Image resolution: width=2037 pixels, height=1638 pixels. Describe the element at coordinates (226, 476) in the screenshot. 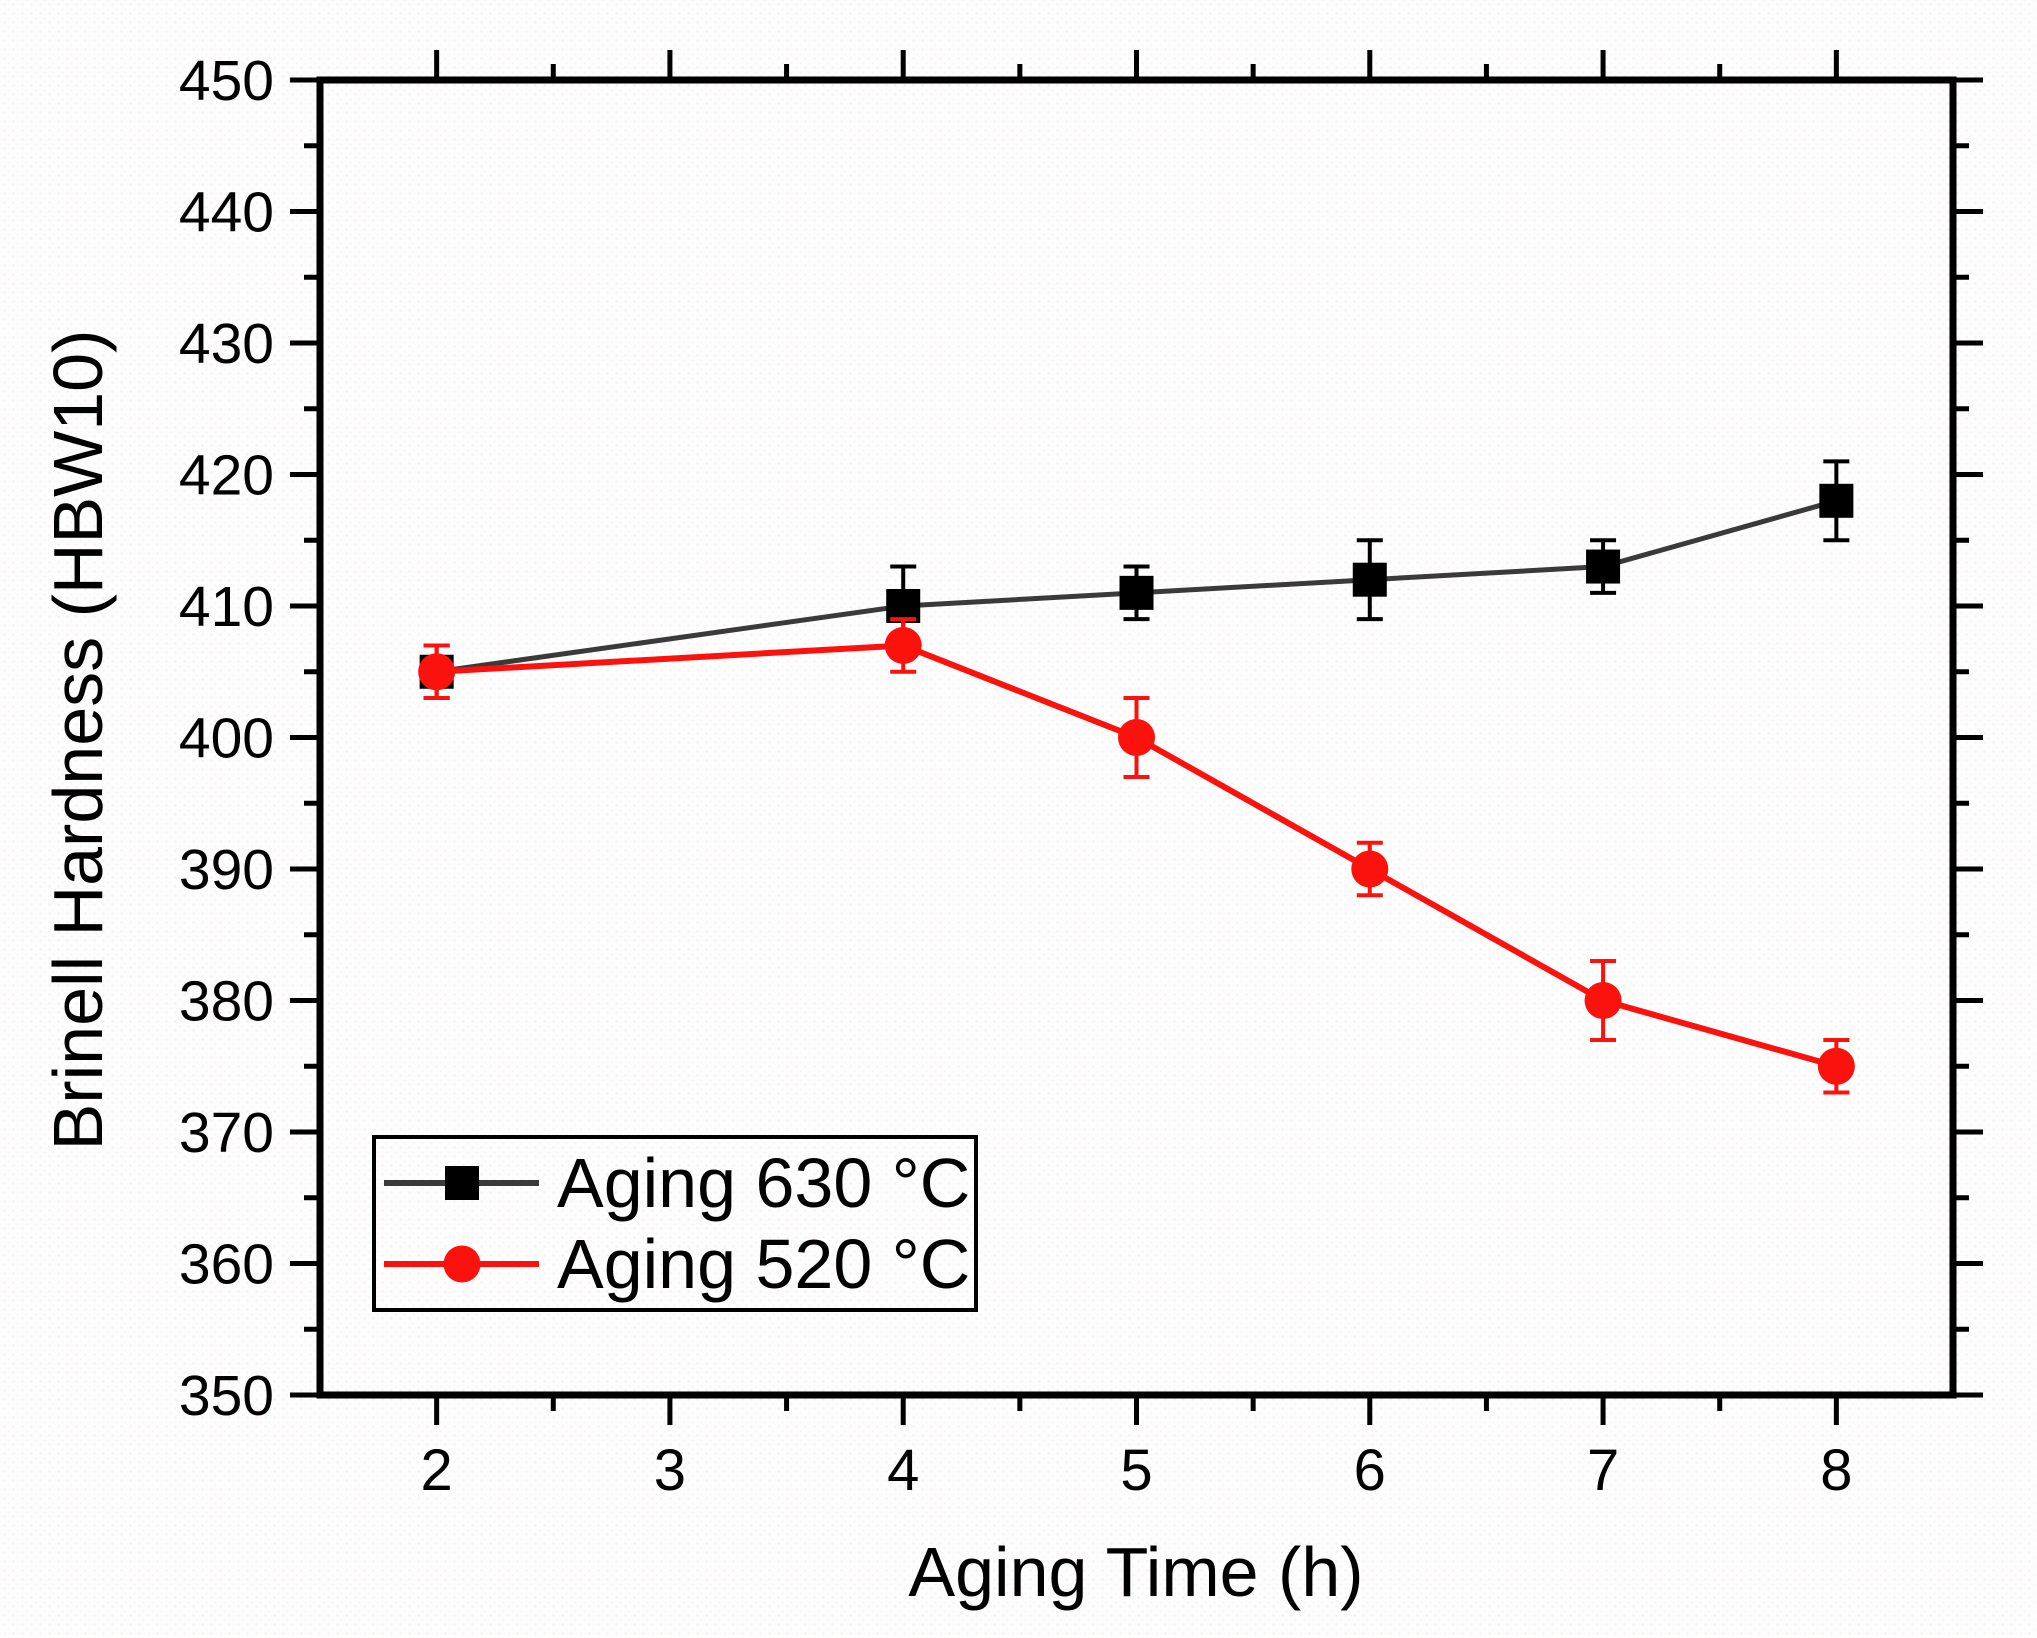

I see `y-tick-label: 420` at that location.